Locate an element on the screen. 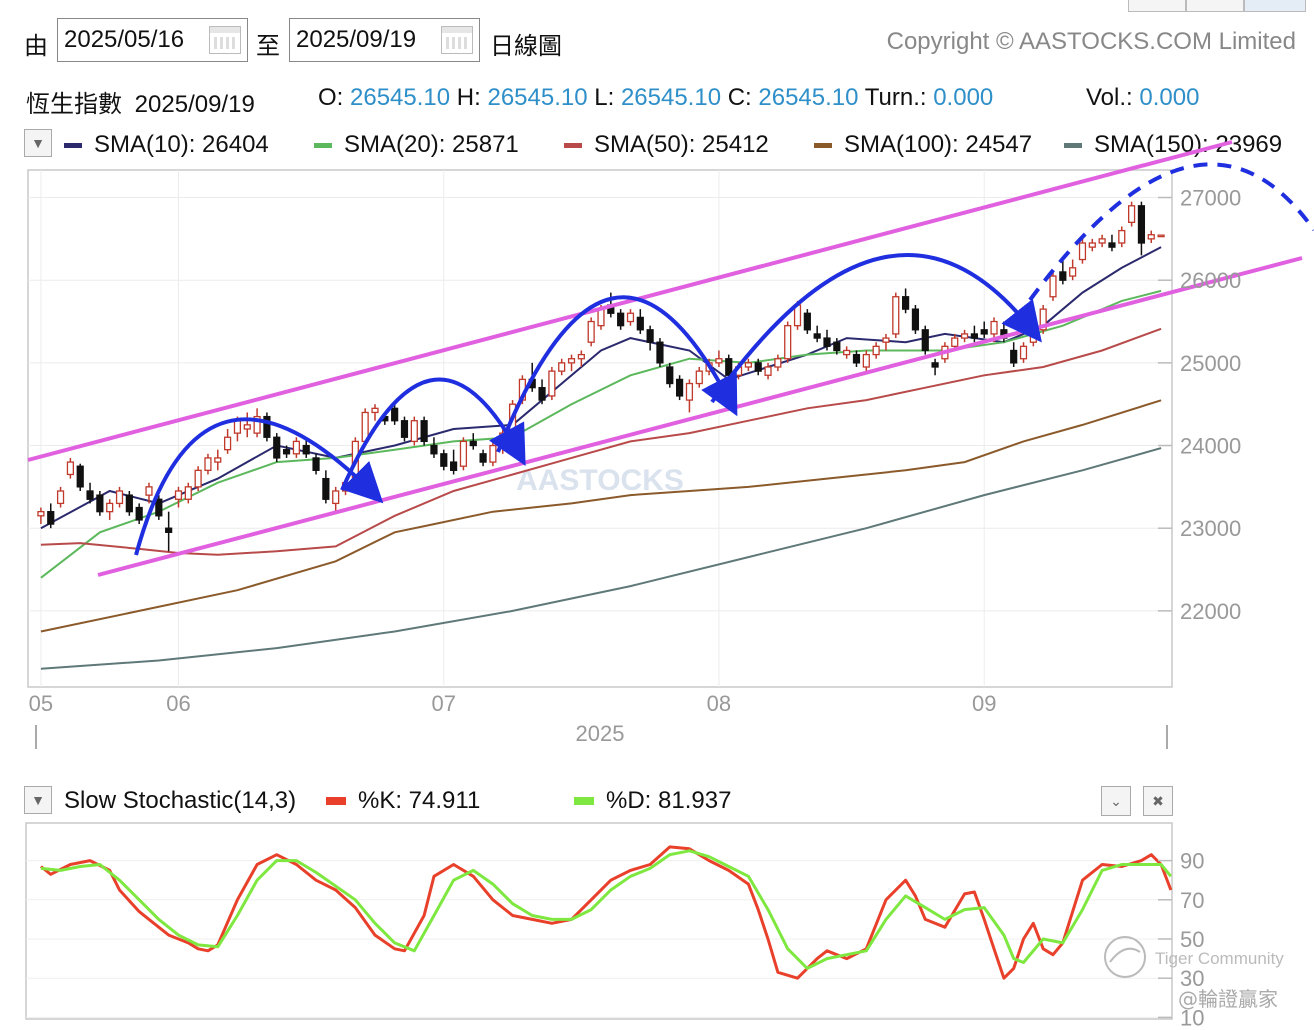  community-text: Tiger Community is located at coordinates (1219, 958).